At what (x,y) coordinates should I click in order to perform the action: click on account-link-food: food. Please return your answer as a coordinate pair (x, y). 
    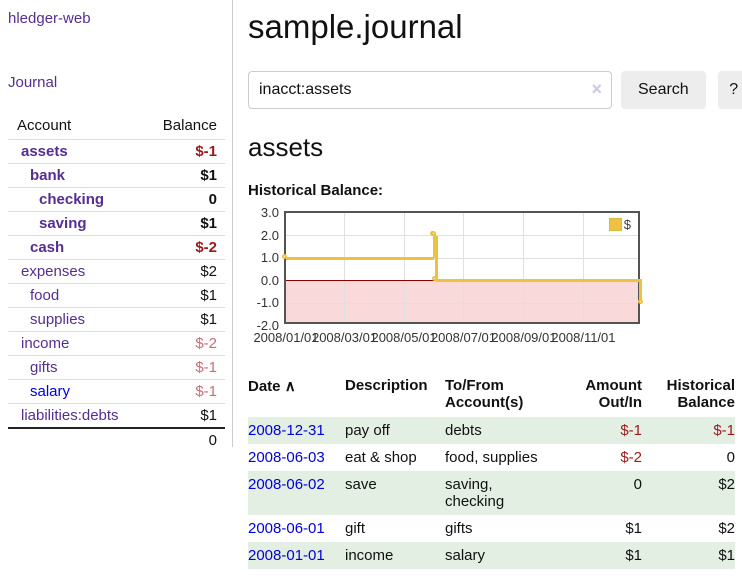
    Looking at the image, I should click on (45, 295).